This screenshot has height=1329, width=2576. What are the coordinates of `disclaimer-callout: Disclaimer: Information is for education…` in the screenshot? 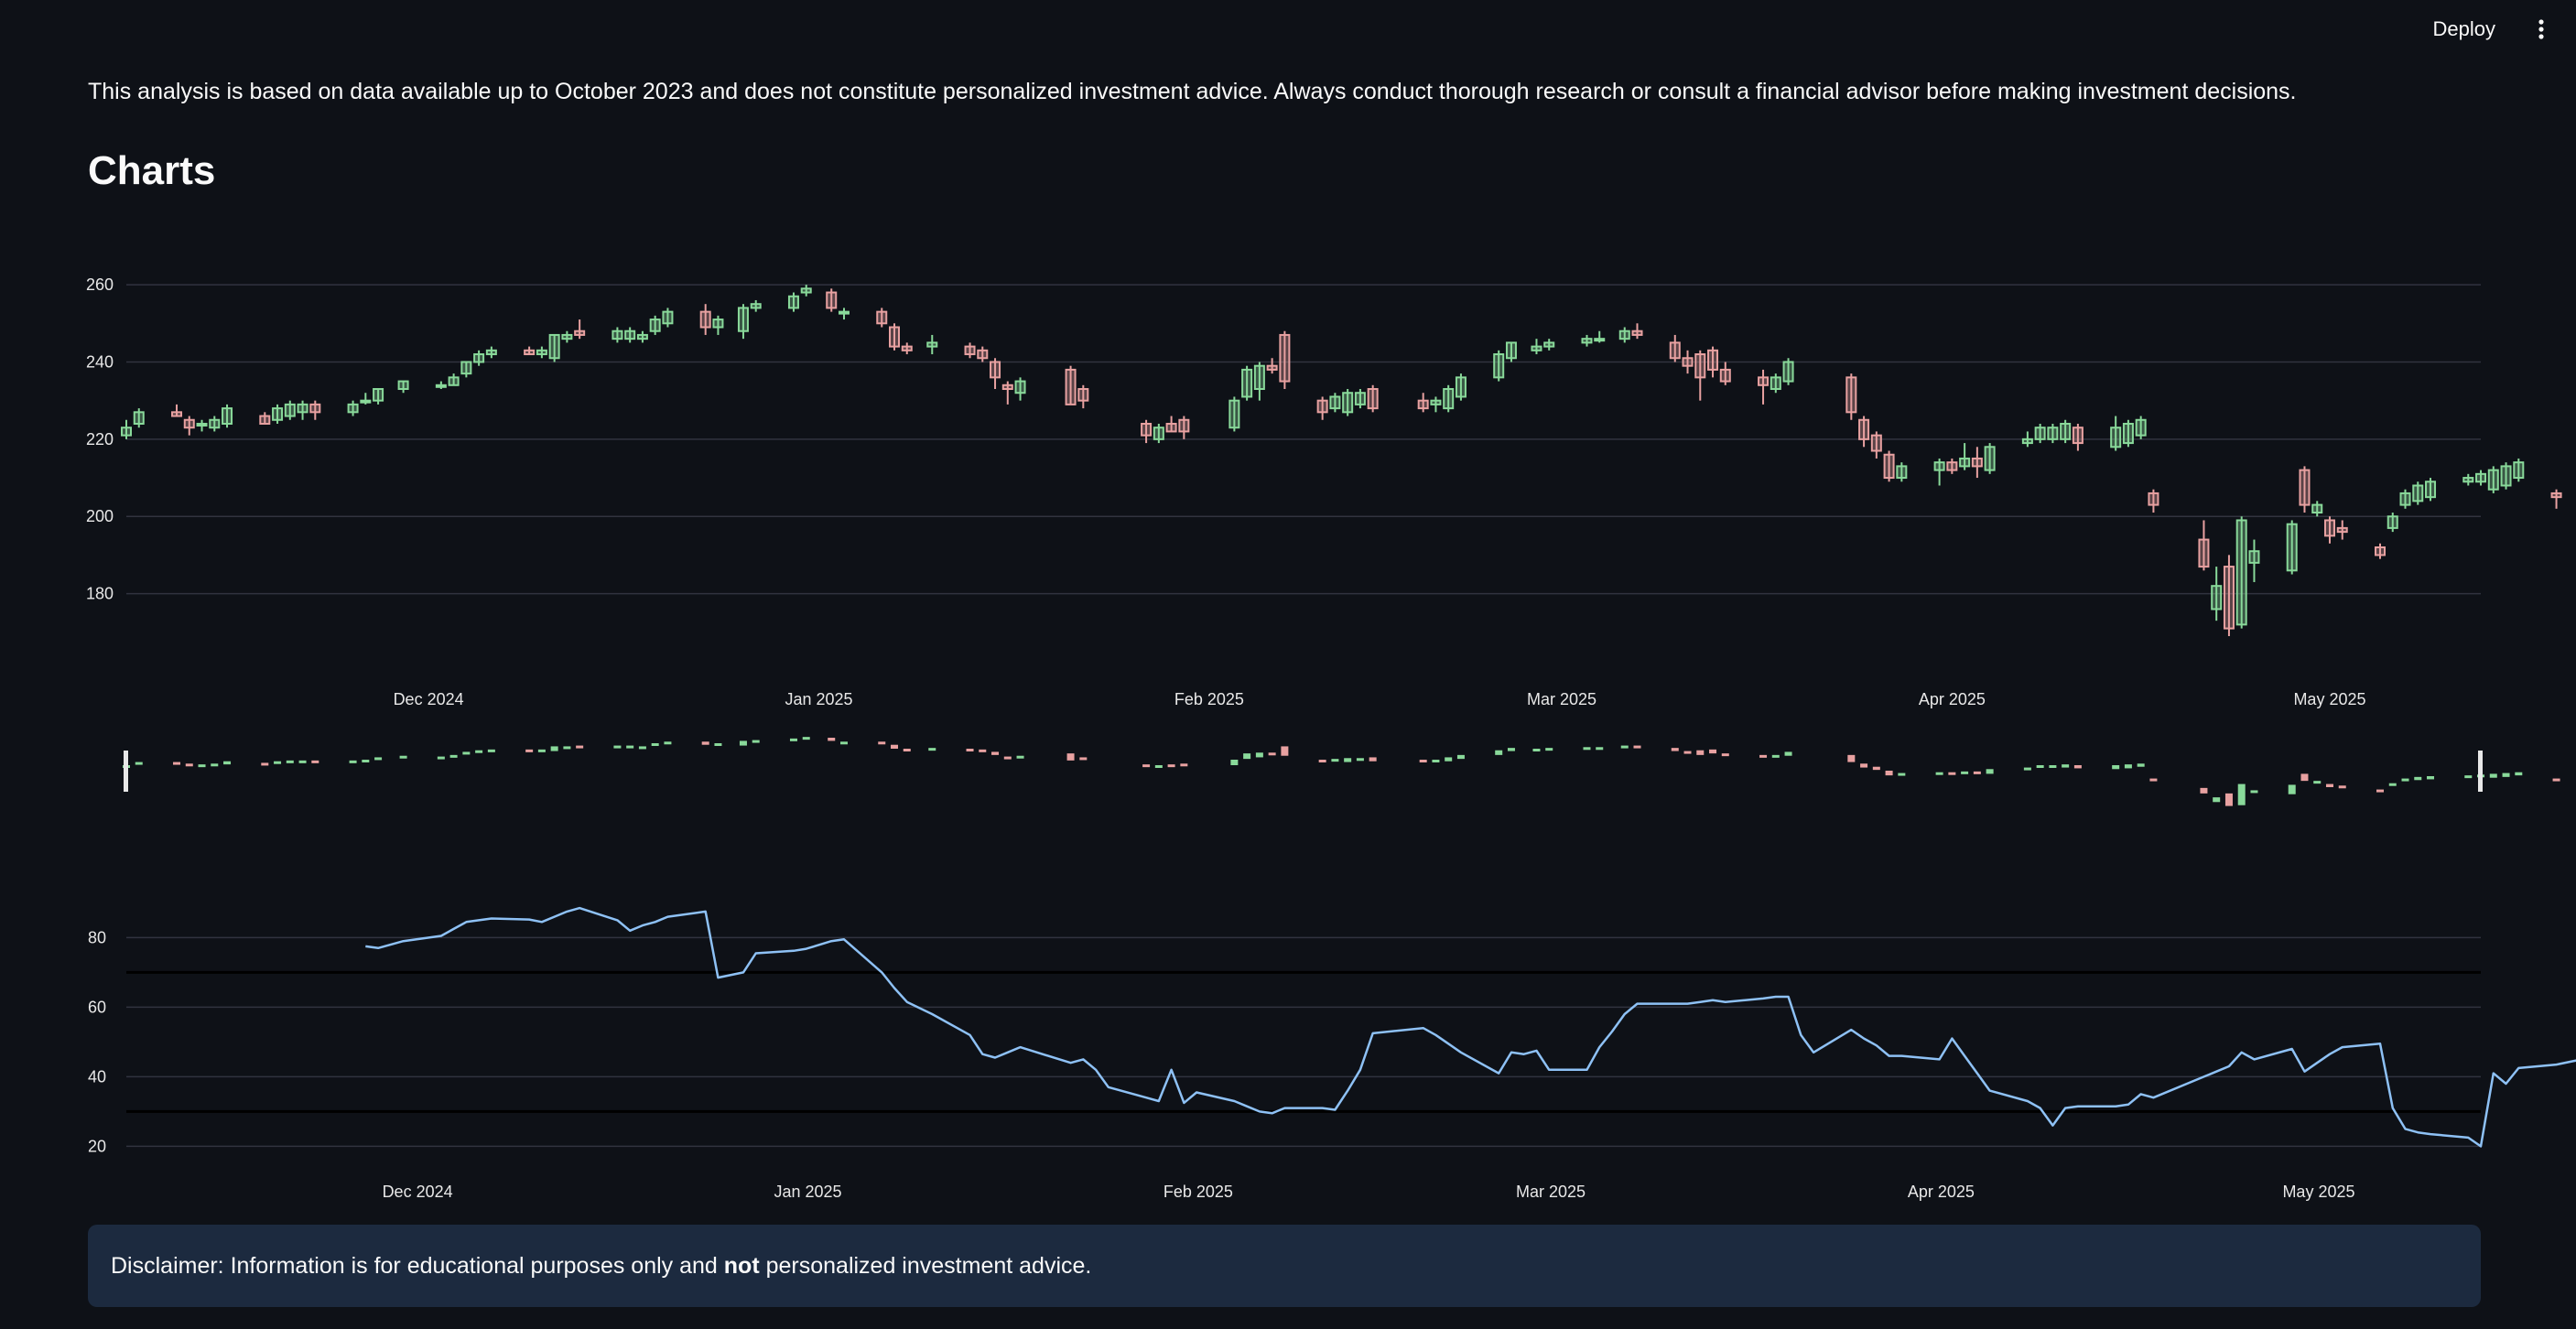 It's located at (1285, 1266).